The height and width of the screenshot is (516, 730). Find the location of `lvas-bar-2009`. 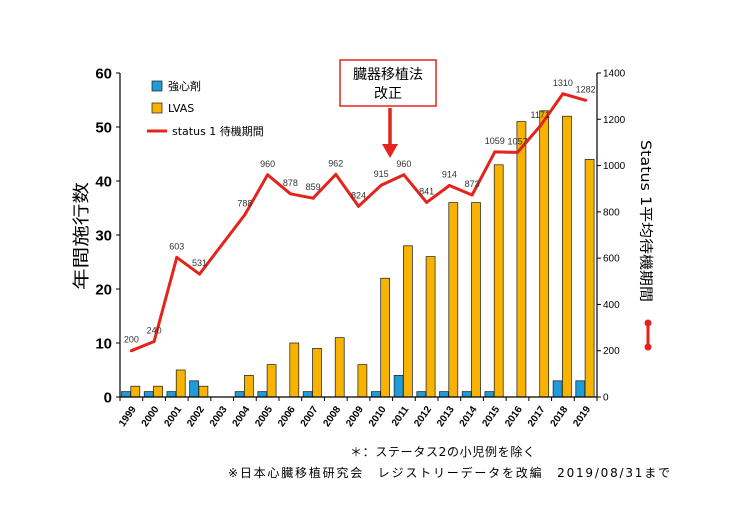

lvas-bar-2009 is located at coordinates (362, 381).